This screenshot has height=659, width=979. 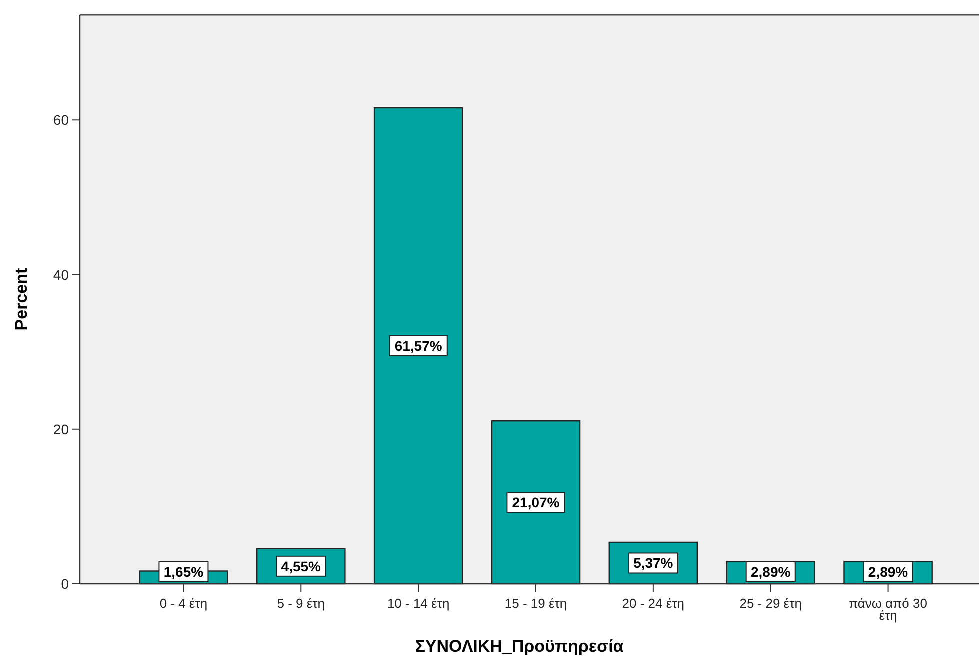 I want to click on data-label: 21,07%, so click(x=536, y=502).